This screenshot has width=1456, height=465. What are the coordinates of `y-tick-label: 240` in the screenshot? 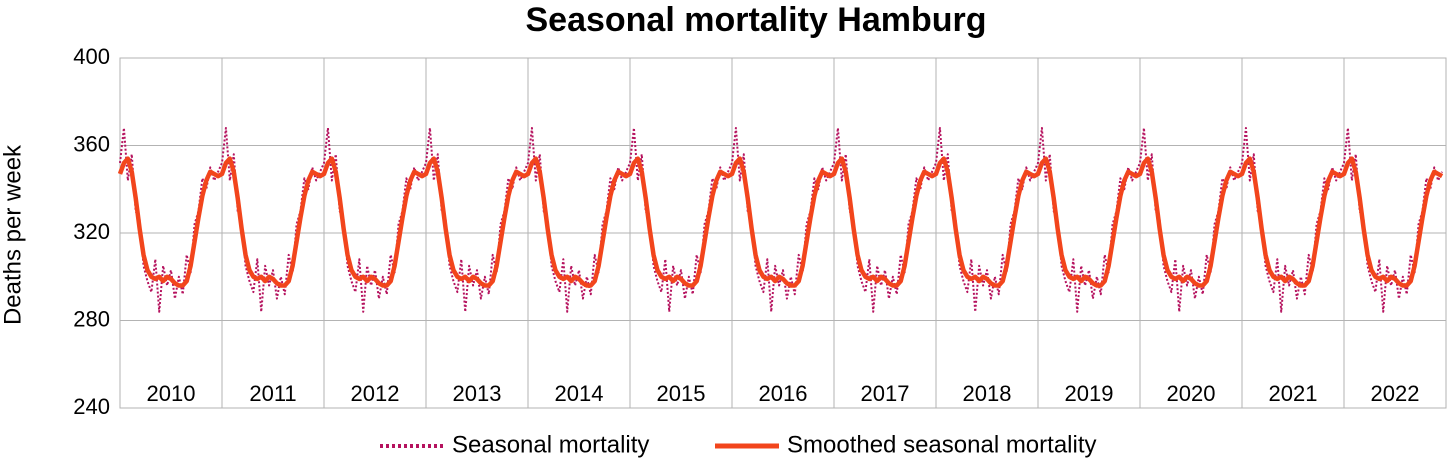 It's located at (91, 406).